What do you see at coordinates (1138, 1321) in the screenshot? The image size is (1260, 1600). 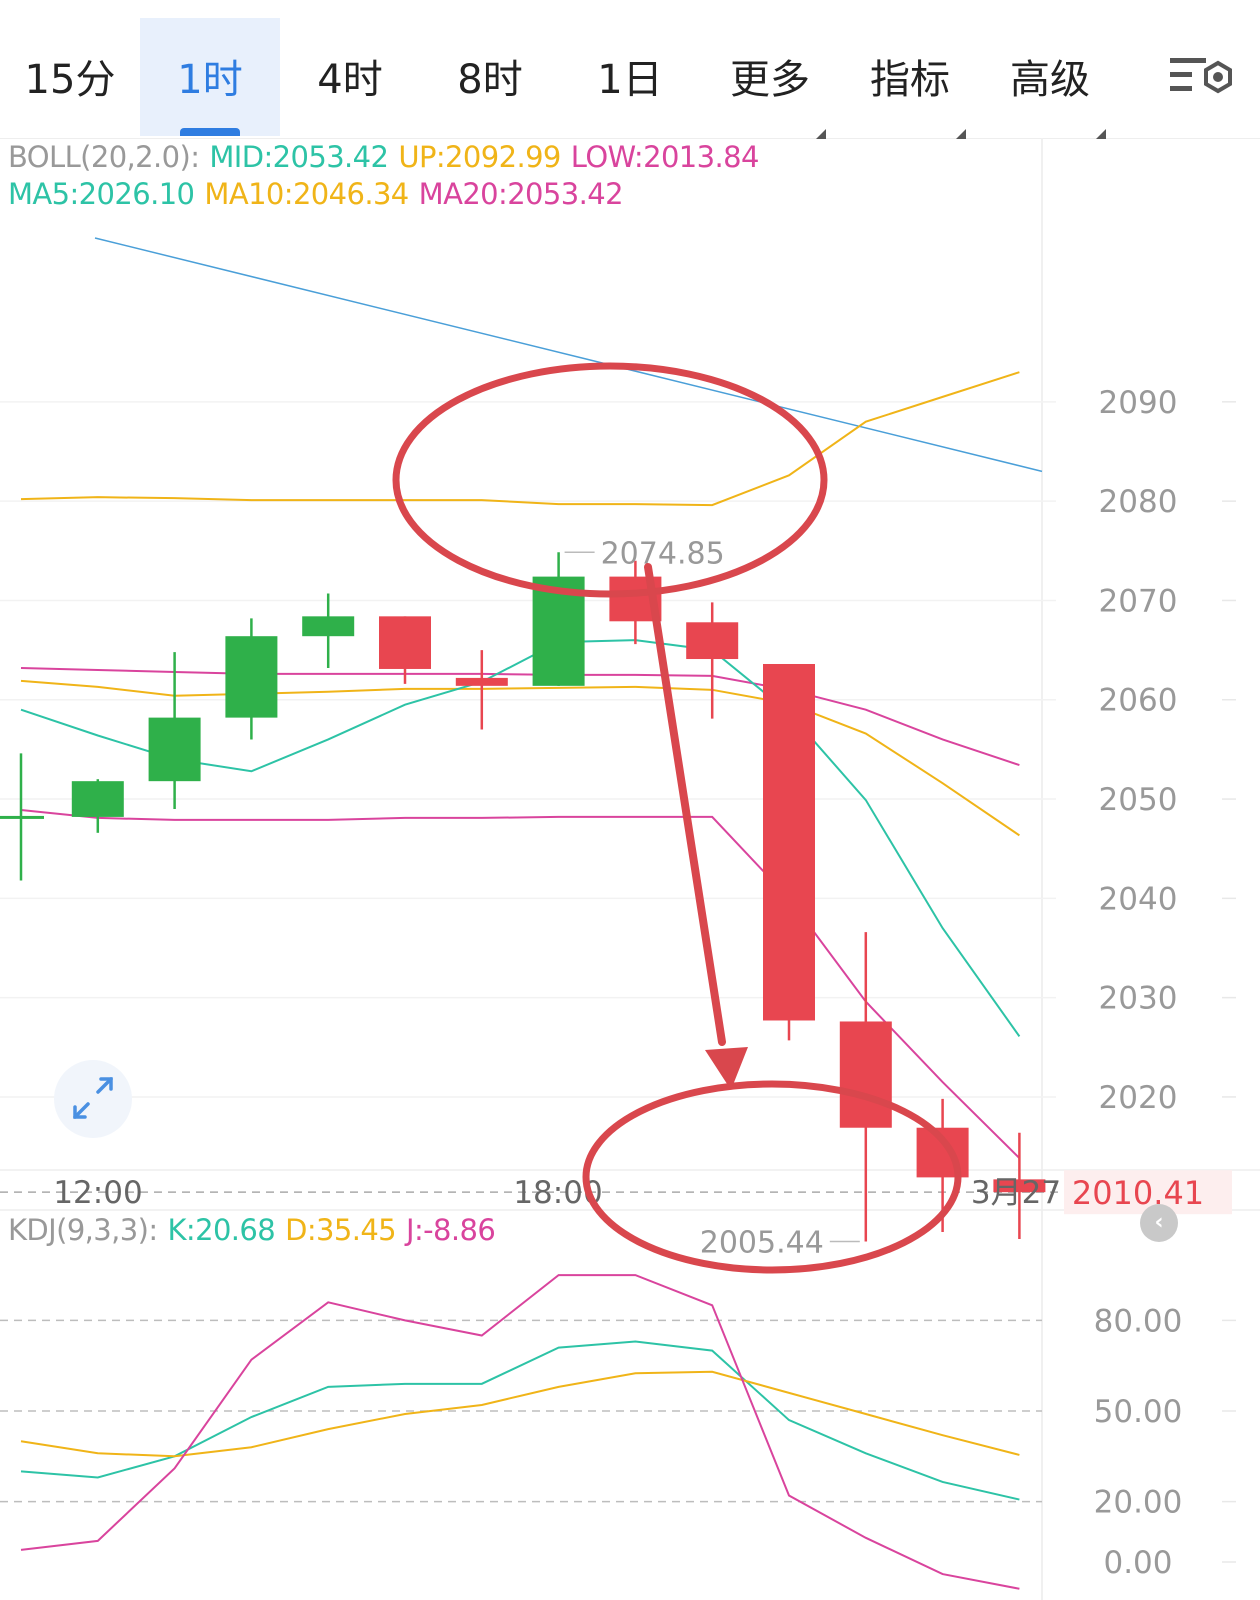 I see `kdj-y-axis-label: 80.00` at bounding box center [1138, 1321].